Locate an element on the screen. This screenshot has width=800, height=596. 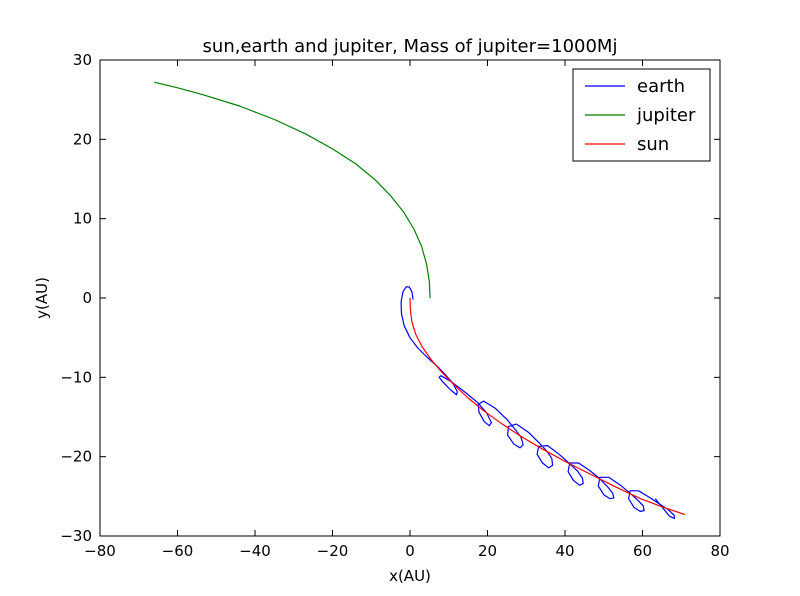
x-tick-label: −80 is located at coordinates (100, 551).